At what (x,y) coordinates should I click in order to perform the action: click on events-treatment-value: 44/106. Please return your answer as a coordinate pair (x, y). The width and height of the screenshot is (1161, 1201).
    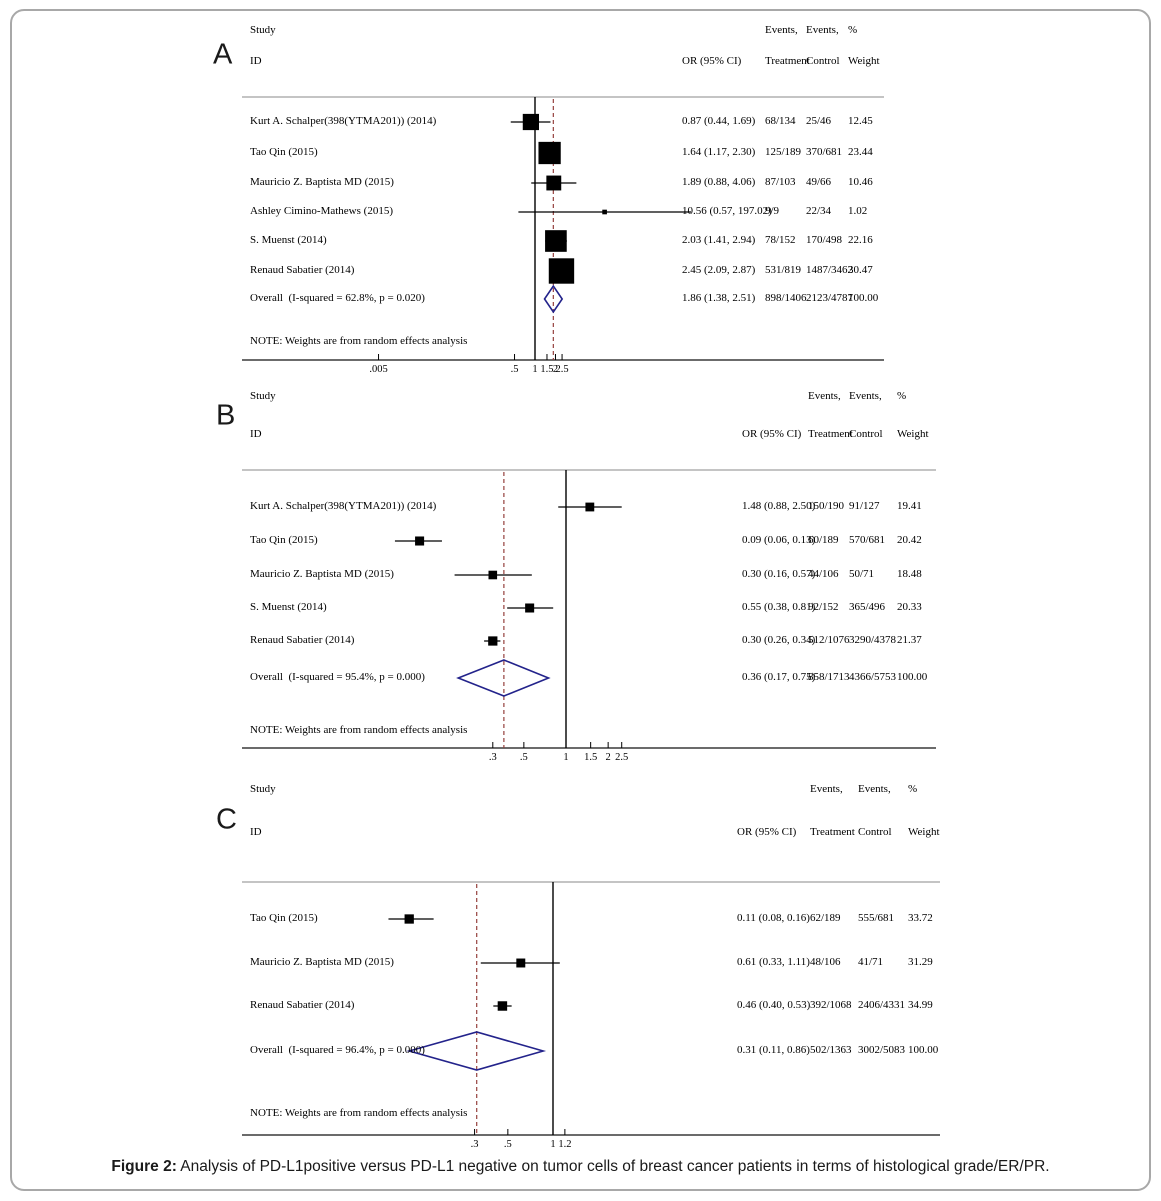
    Looking at the image, I should click on (823, 573).